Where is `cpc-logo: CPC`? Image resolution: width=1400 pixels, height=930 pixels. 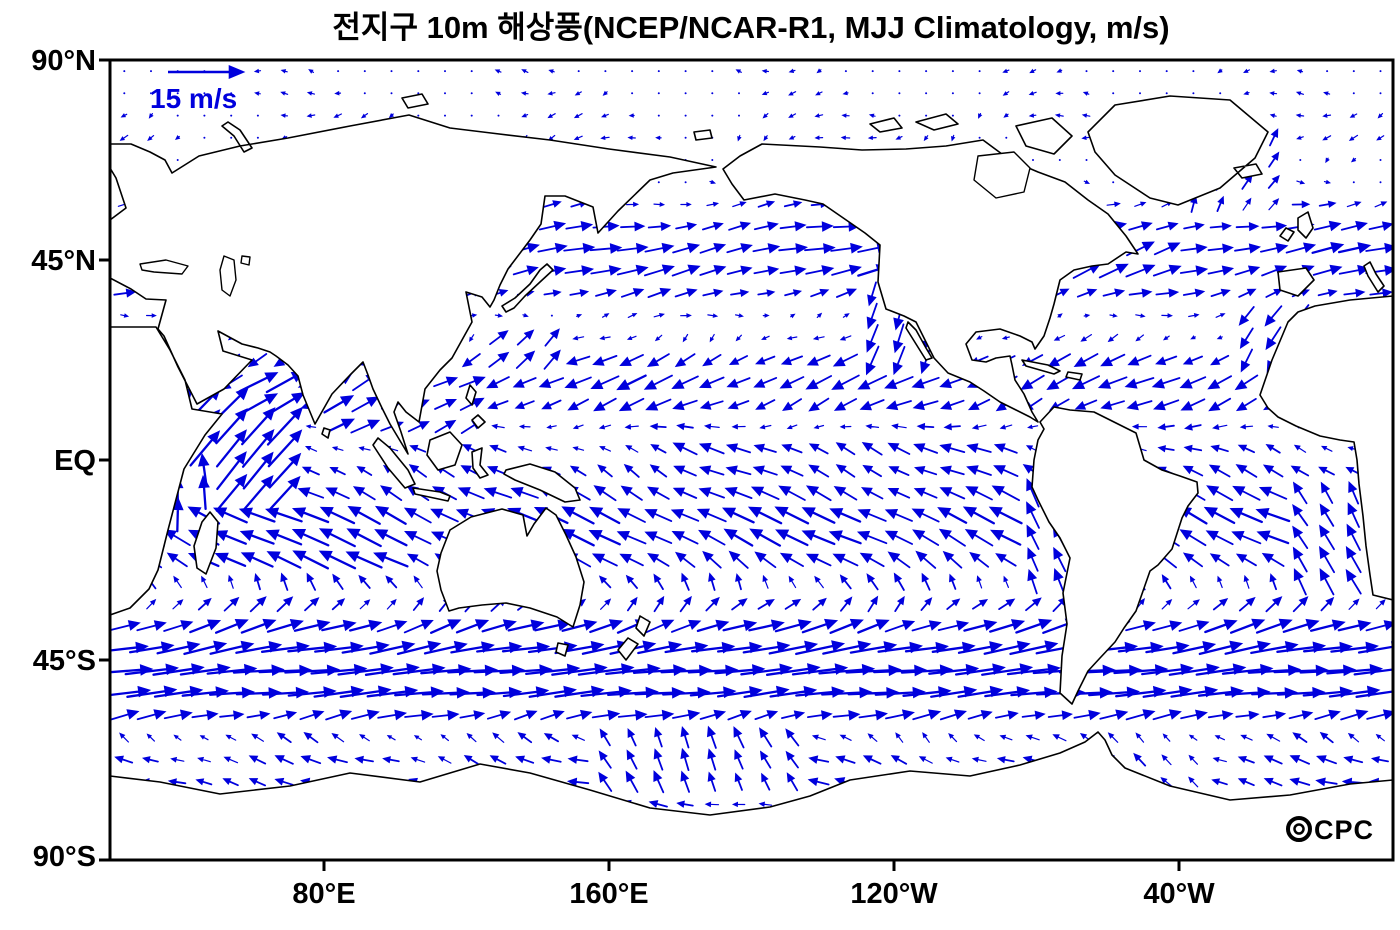
cpc-logo: CPC is located at coordinates (1330, 830).